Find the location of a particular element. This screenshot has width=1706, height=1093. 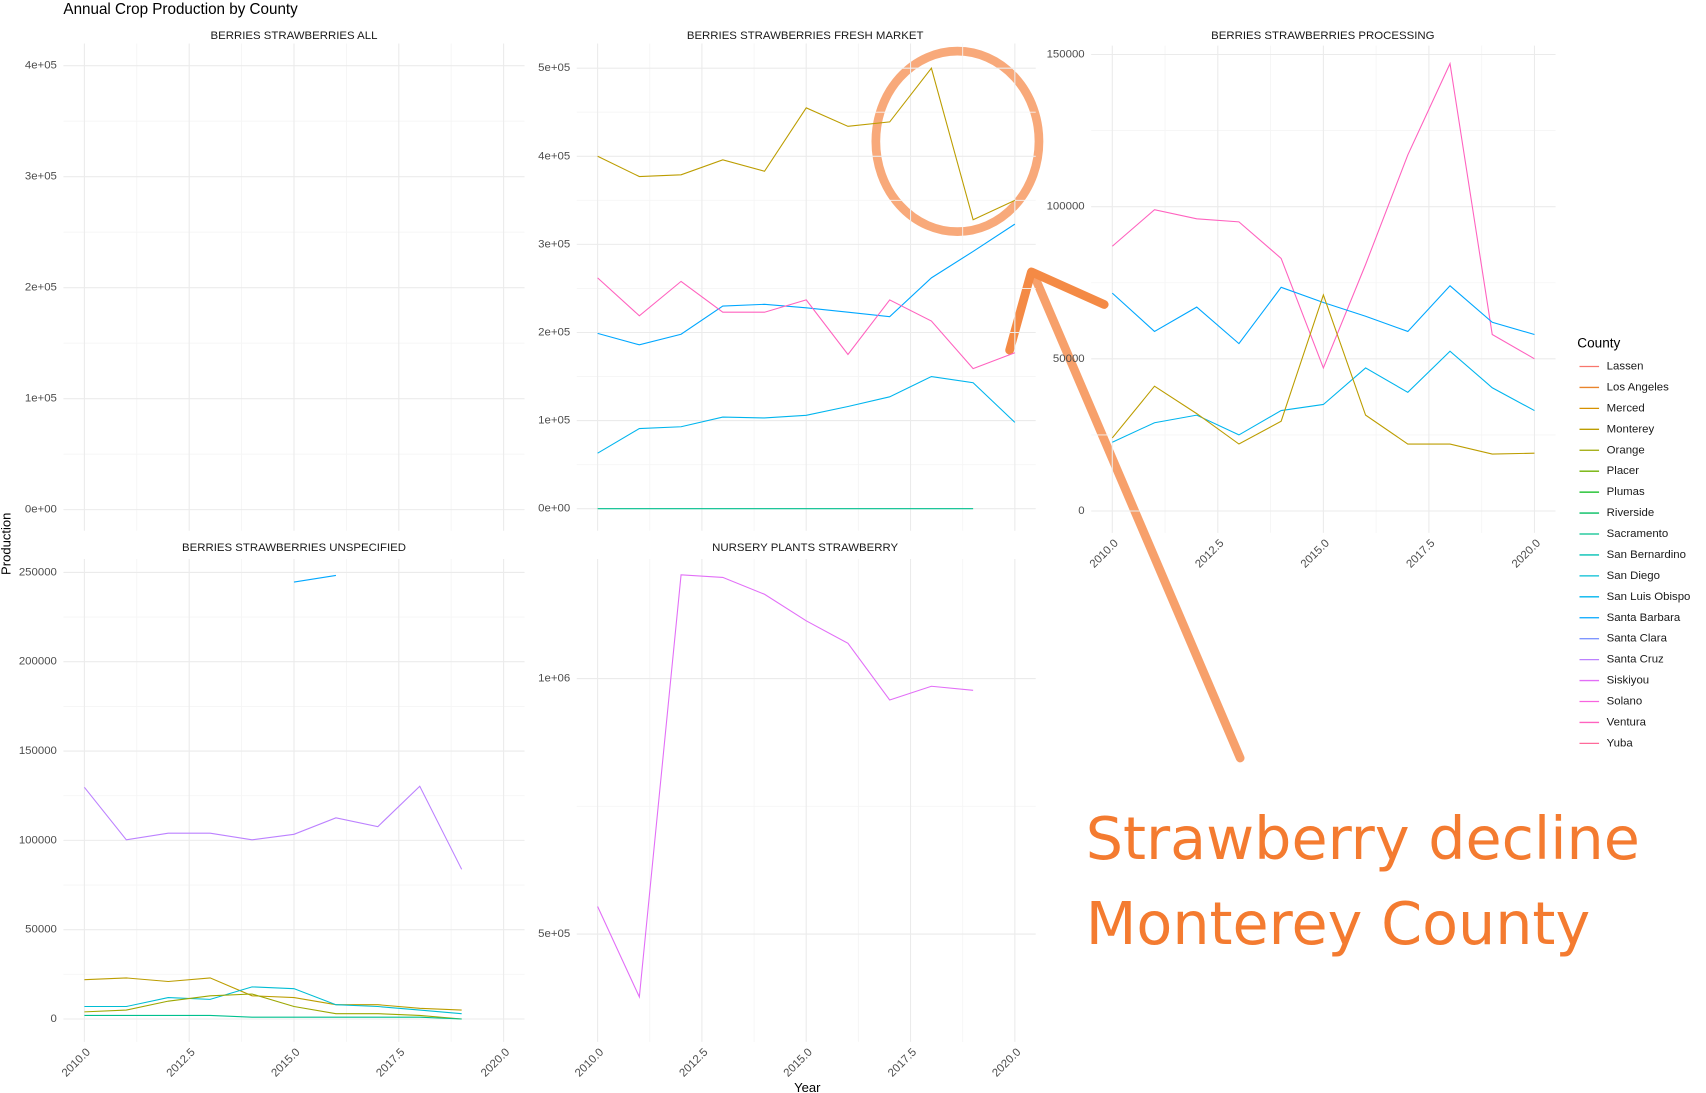

facet-title: BERRIES STRAWBERRIES PROCESSING is located at coordinates (1322, 36).